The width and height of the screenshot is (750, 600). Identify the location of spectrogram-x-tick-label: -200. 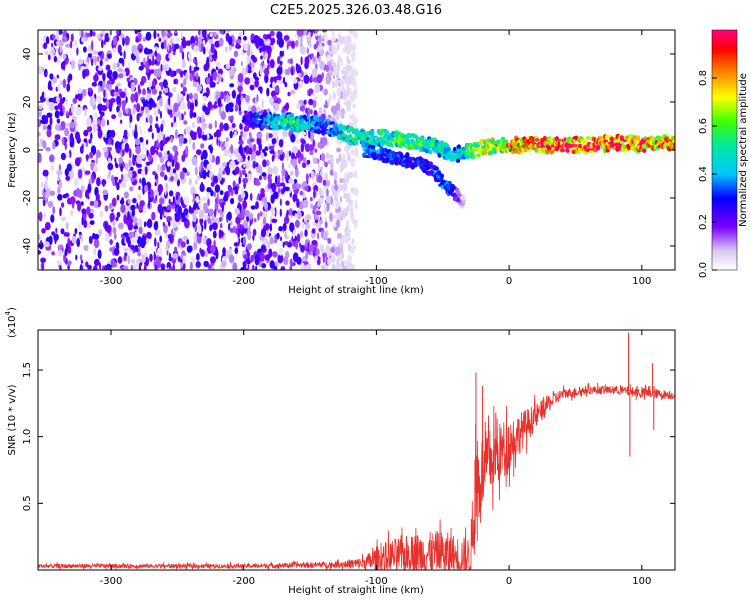
(243, 281).